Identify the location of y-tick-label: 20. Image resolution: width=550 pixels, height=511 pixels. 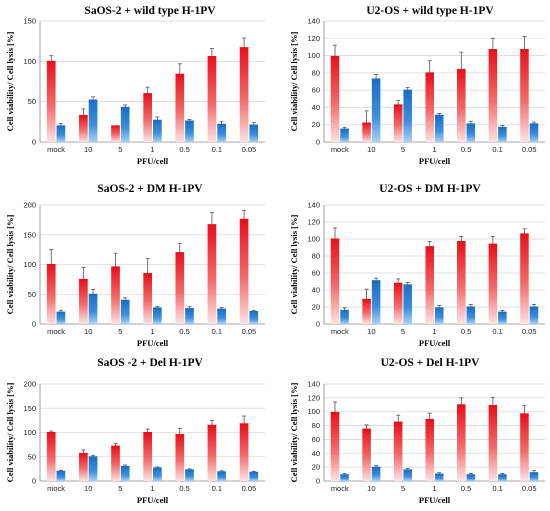
(316, 307).